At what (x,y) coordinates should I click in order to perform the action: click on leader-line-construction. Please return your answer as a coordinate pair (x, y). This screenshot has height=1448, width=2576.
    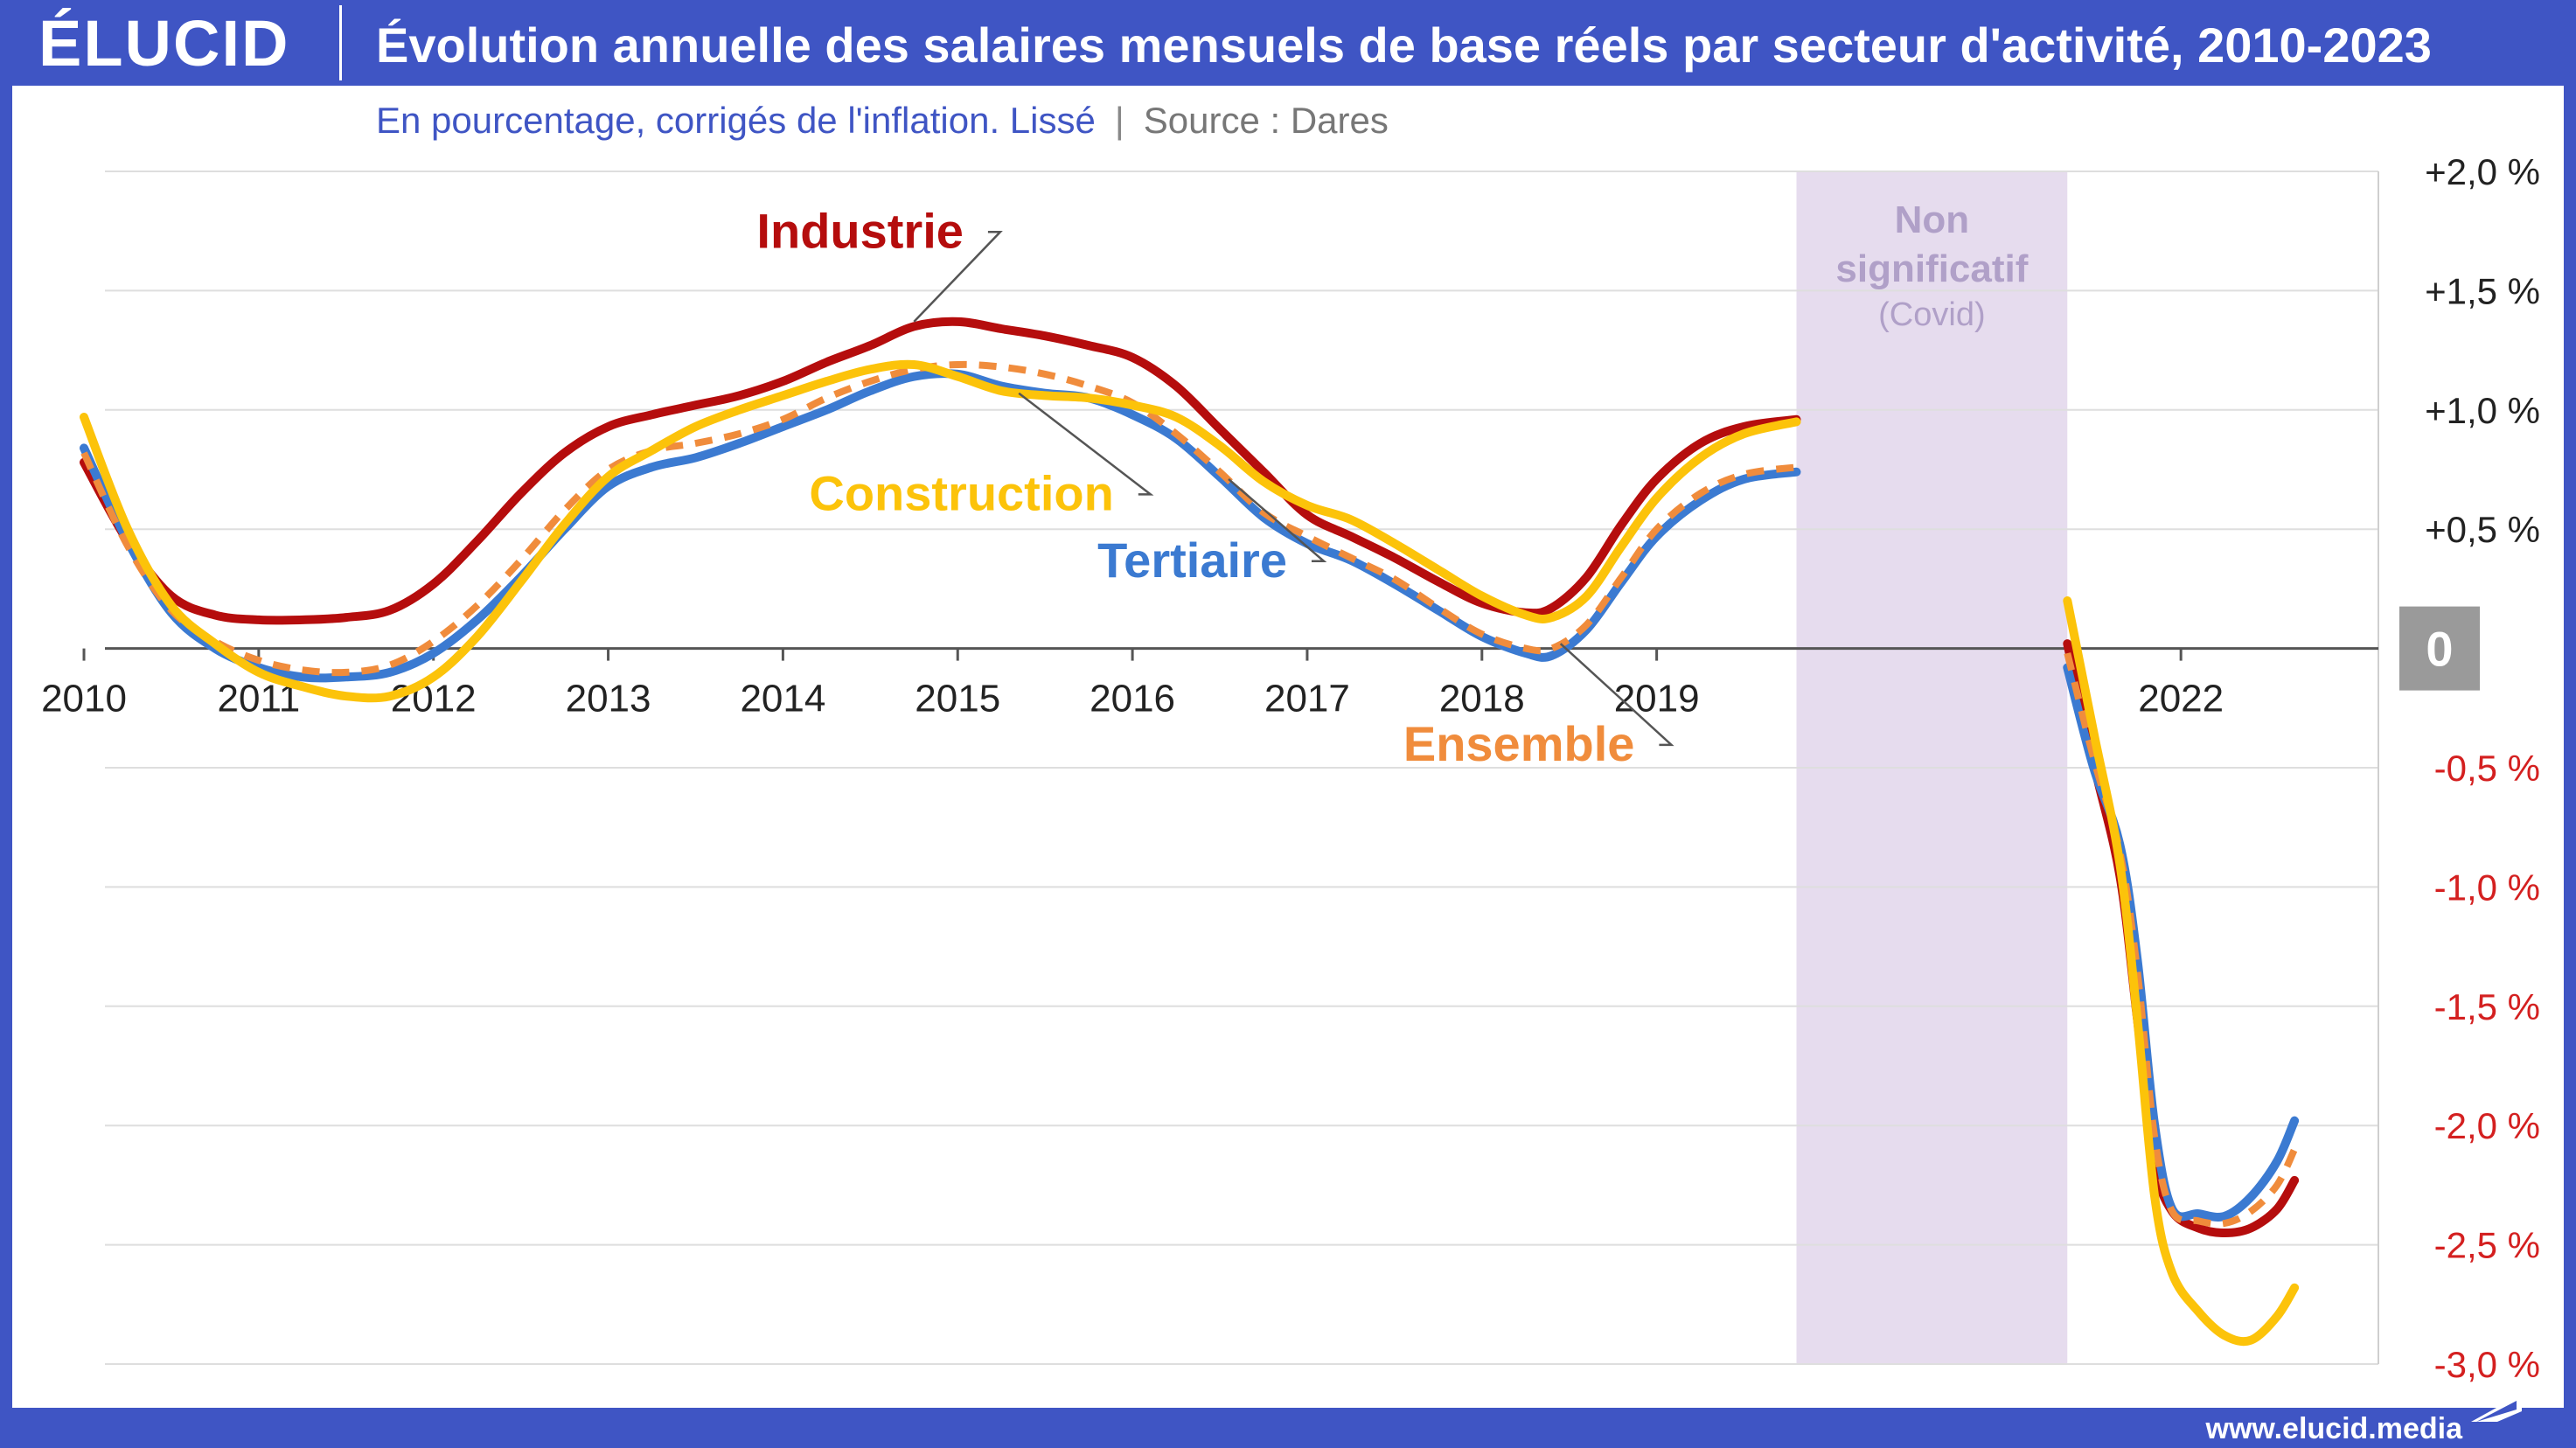
    Looking at the image, I should click on (1086, 444).